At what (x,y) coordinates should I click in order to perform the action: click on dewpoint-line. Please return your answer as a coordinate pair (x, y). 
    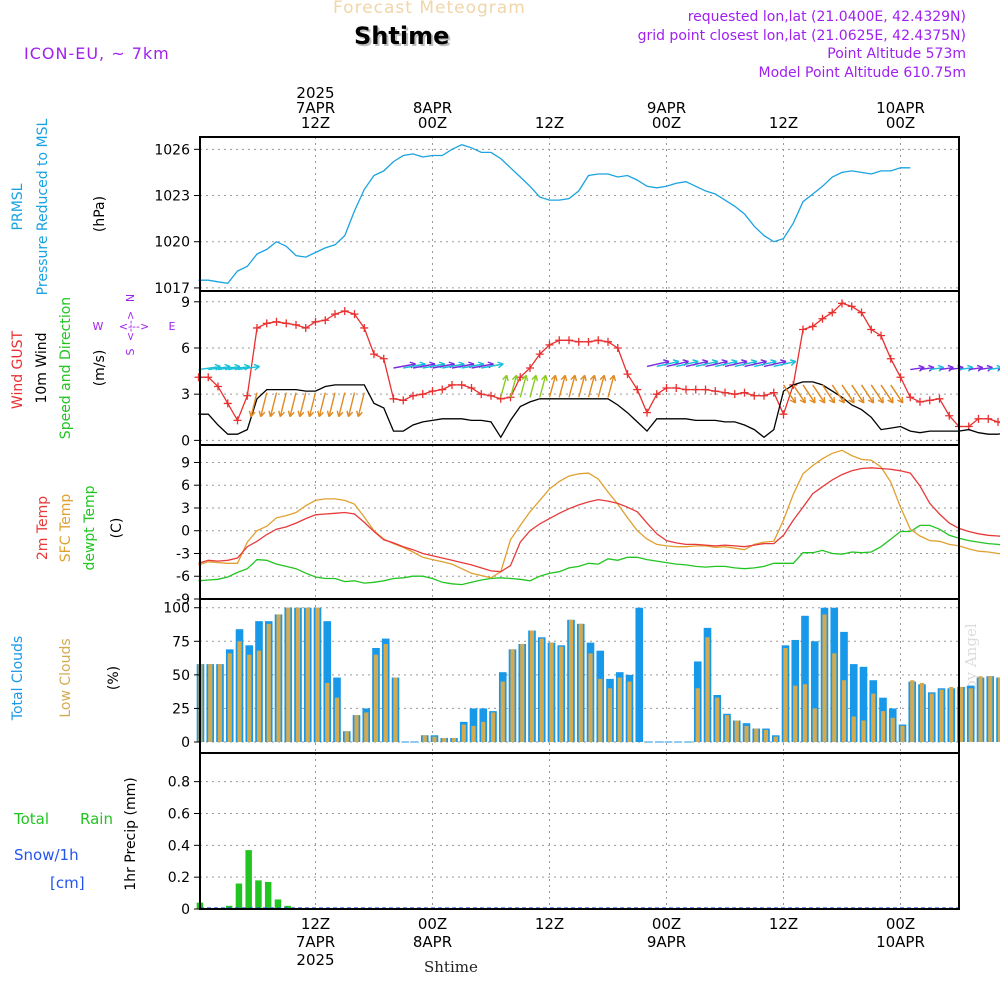
    Looking at the image, I should click on (599, 555).